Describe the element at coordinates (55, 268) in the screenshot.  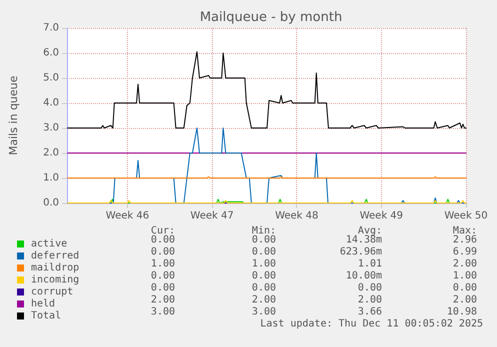
I see `legend-label: maildrop` at that location.